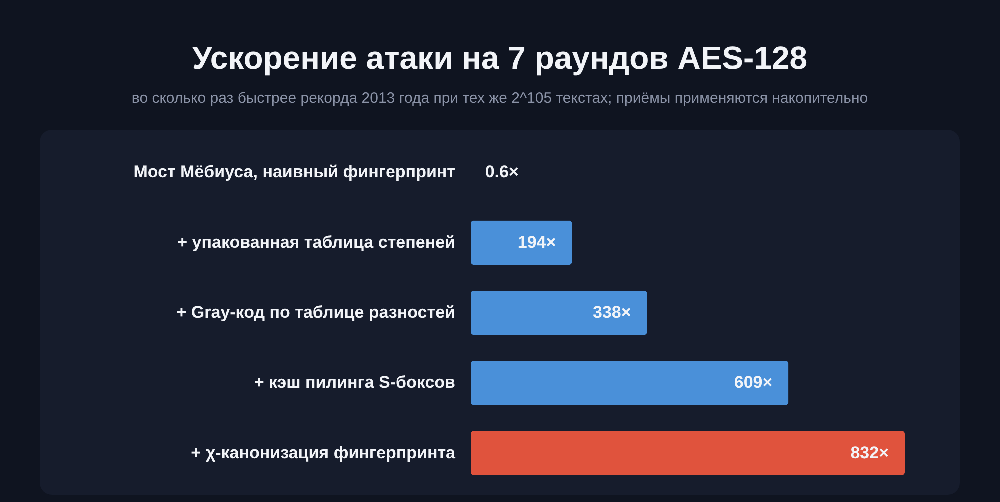 This screenshot has width=1000, height=502. Describe the element at coordinates (612, 312) in the screenshot. I see `data-label: 338×` at that location.